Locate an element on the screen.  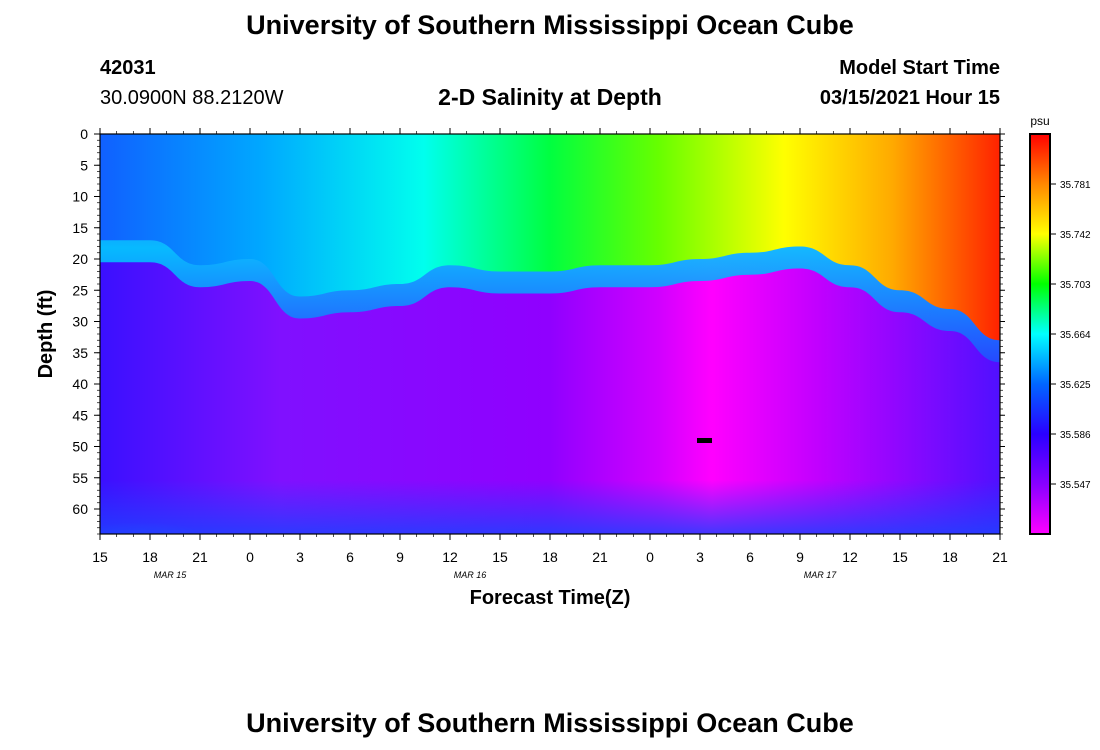
model-start-value: 03/15/2021 Hour 15 is located at coordinates (909, 98).